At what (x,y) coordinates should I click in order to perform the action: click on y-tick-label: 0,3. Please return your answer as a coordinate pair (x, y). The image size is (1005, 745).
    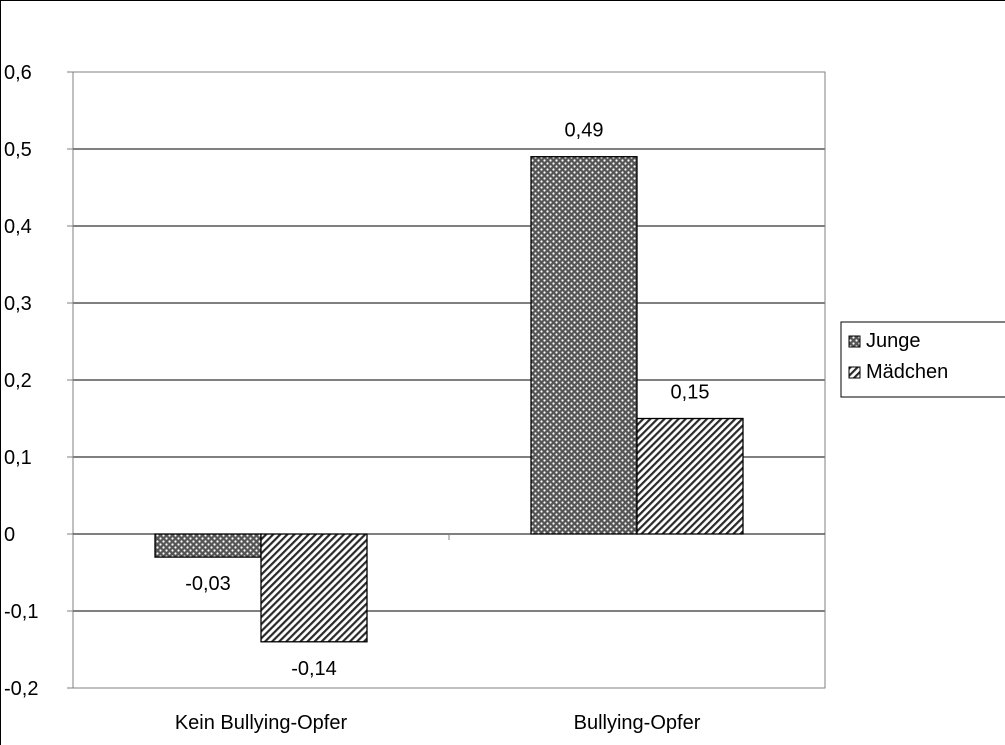
    Looking at the image, I should click on (18, 304).